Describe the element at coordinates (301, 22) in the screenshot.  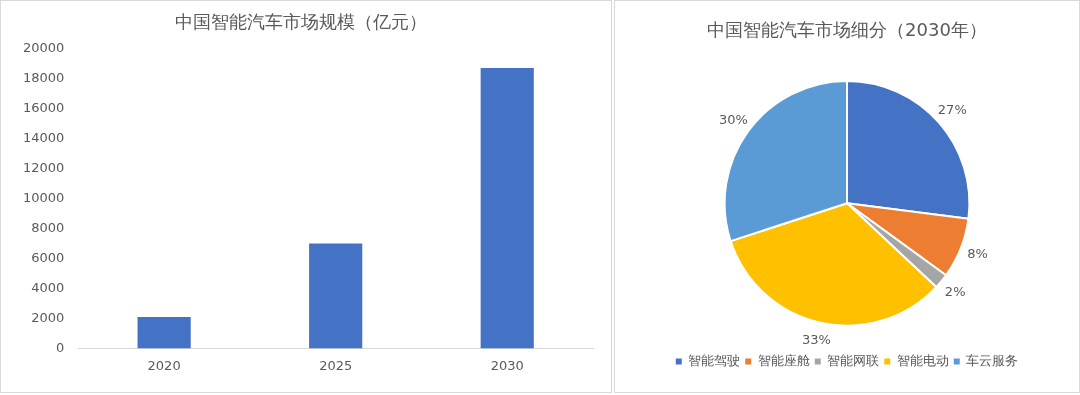
I see `chart-title: 中国智能汽车市场规模（亿元）` at that location.